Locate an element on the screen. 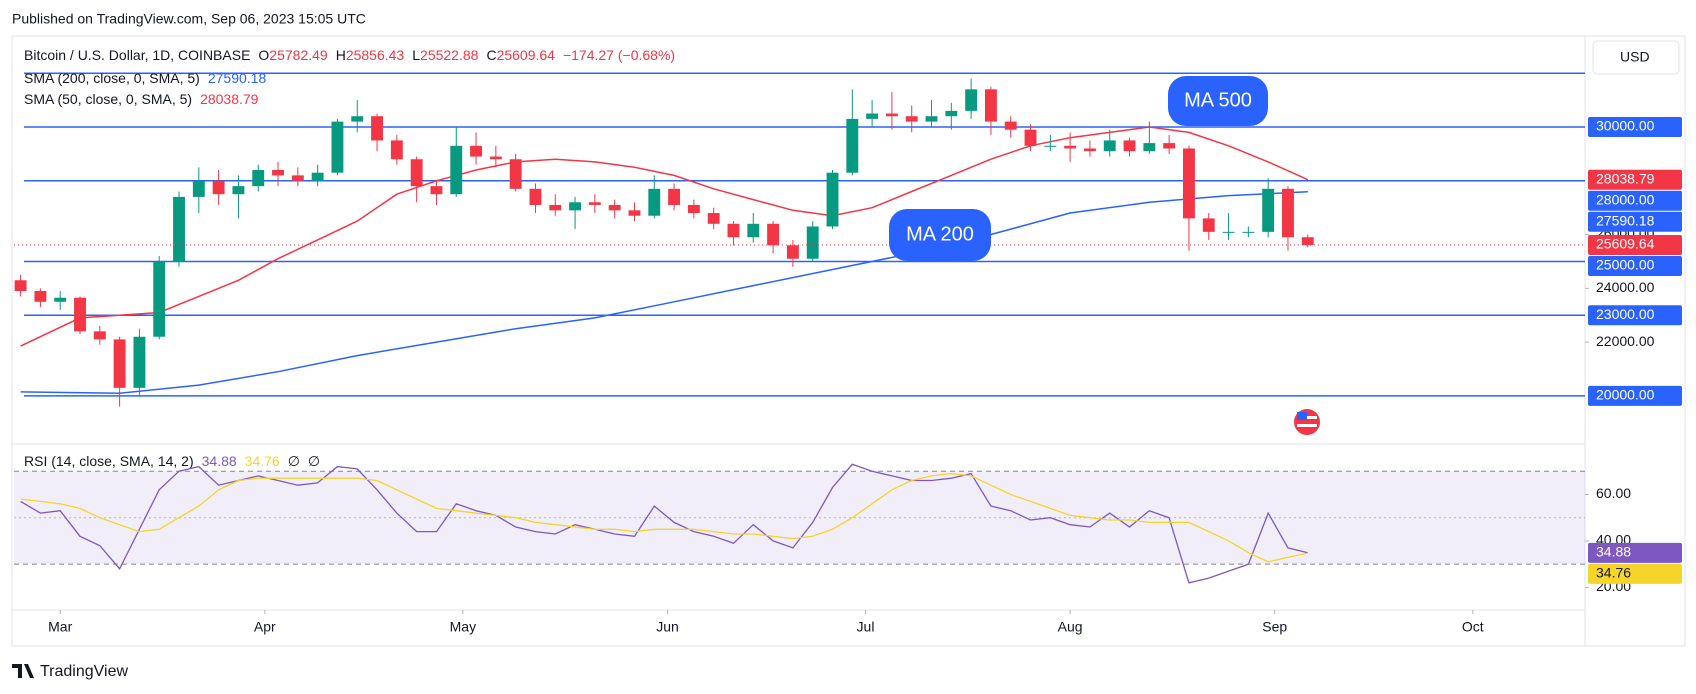 This screenshot has width=1696, height=694. ohlc-letter: L is located at coordinates (416, 55).